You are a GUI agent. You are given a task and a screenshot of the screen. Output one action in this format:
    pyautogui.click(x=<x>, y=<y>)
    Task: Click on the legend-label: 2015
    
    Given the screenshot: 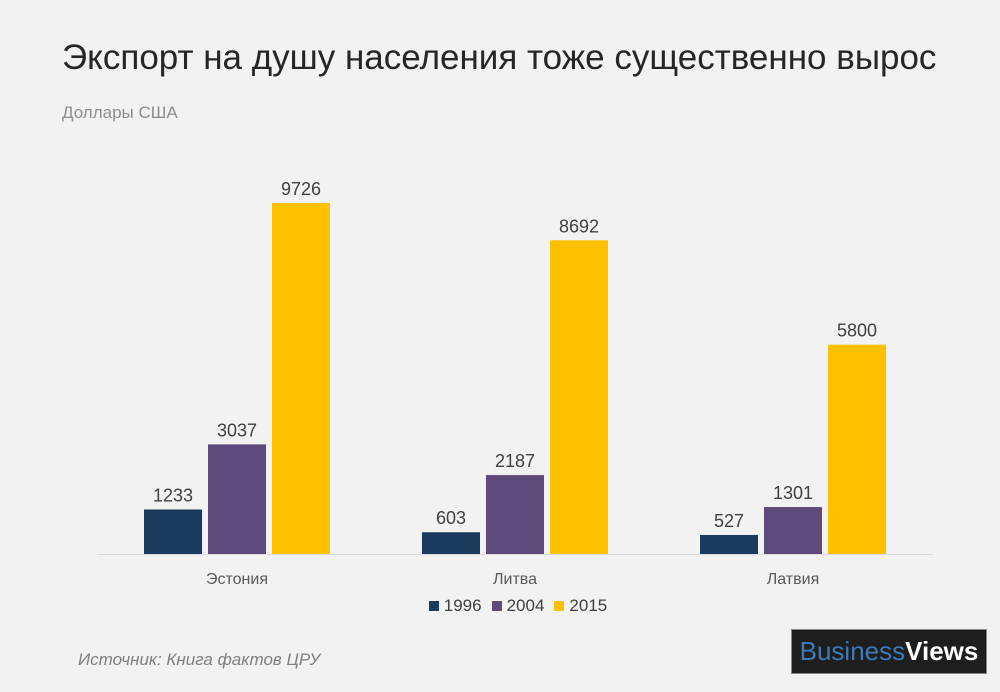 What is the action you would take?
    pyautogui.click(x=588, y=605)
    